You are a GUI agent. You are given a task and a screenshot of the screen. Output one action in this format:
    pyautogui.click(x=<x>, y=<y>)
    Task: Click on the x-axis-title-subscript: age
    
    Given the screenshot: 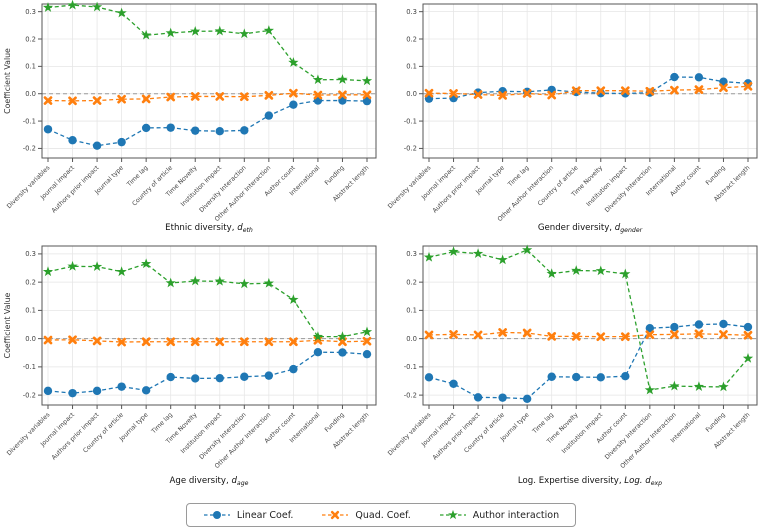 What is the action you would take?
    pyautogui.click(x=243, y=483)
    